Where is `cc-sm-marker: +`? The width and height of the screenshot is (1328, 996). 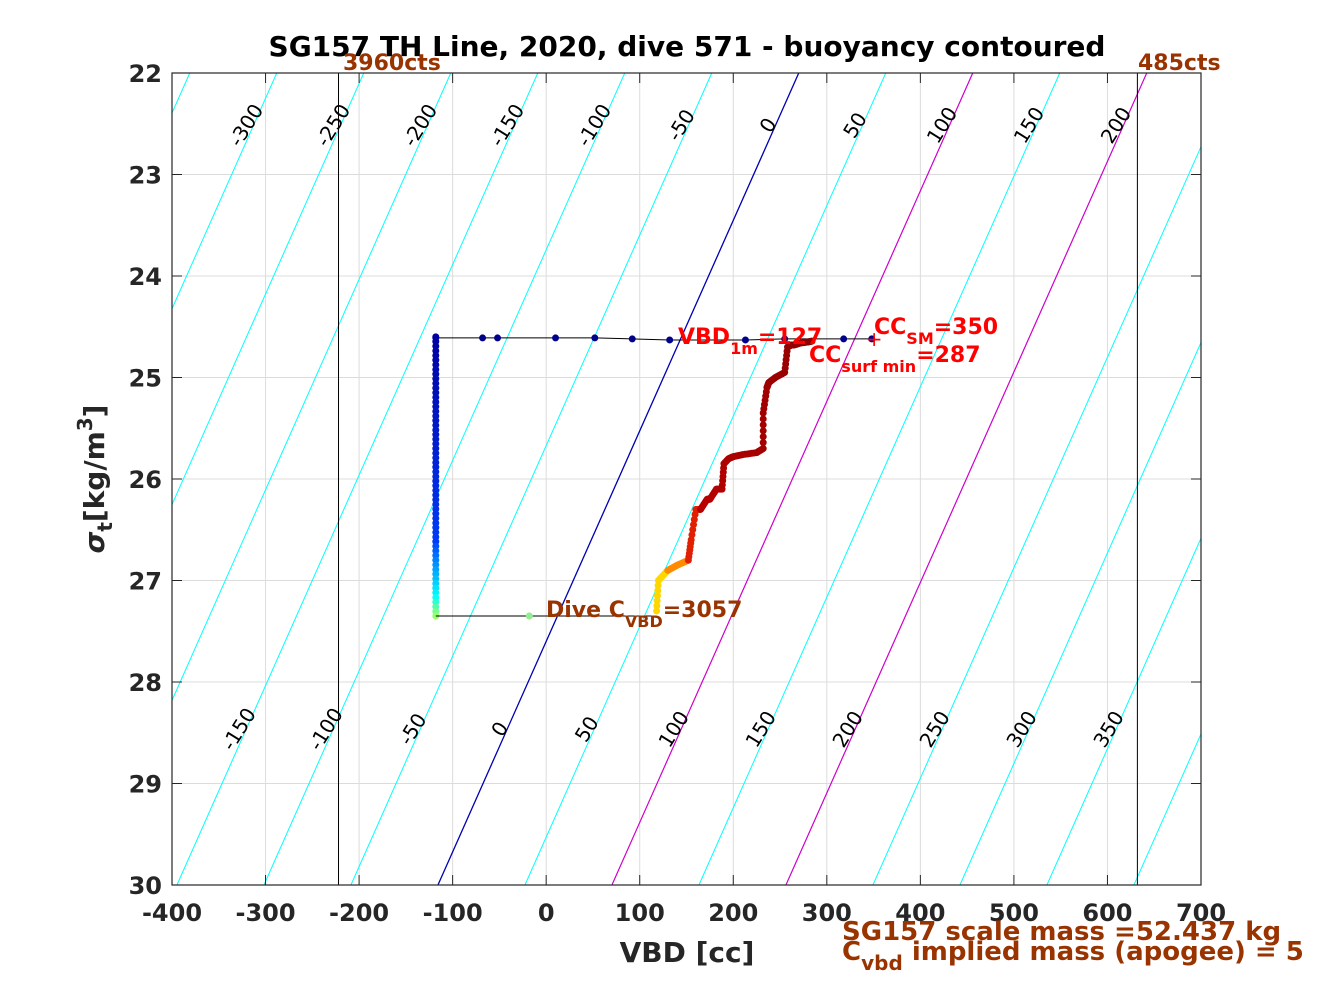 cc-sm-marker: + is located at coordinates (874, 339).